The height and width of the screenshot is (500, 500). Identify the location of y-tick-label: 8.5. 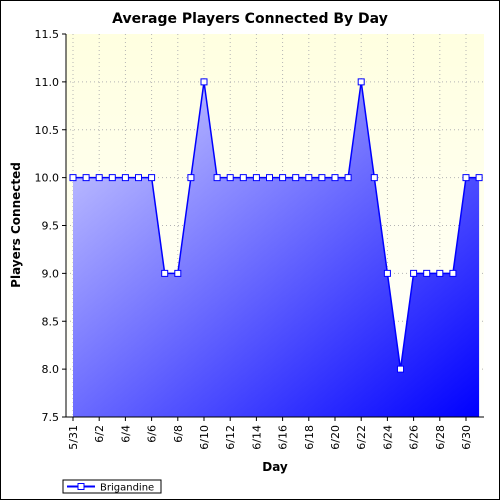
(51, 321).